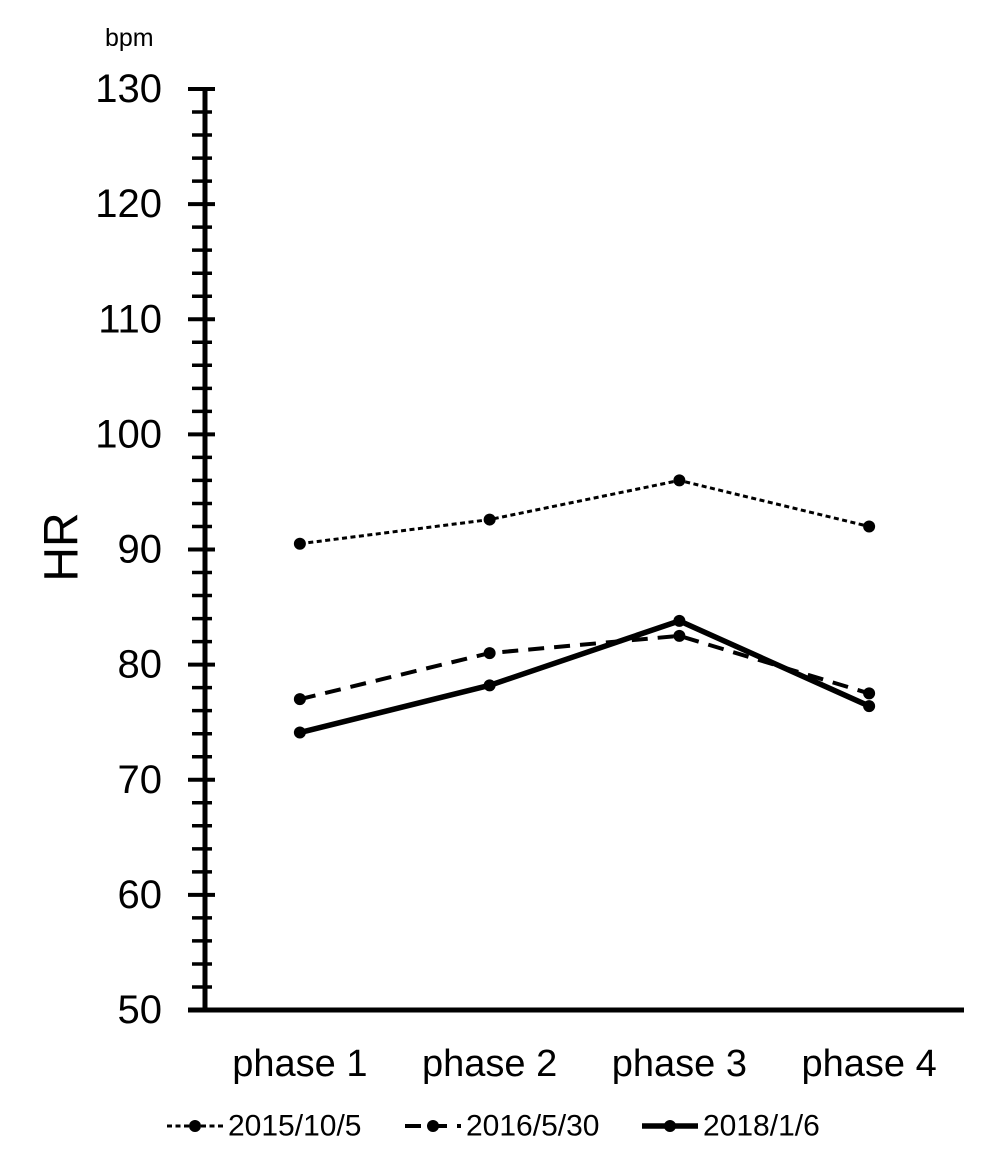 This screenshot has width=986, height=1165. I want to click on y-tick-label: 120, so click(128, 204).